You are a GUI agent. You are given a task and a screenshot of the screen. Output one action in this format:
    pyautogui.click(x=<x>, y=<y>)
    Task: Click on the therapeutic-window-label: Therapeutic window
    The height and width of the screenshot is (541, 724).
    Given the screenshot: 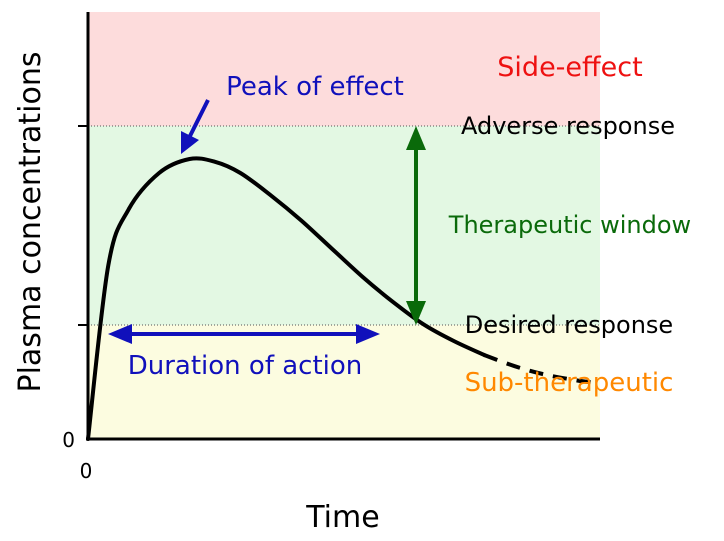 What is the action you would take?
    pyautogui.click(x=569, y=225)
    